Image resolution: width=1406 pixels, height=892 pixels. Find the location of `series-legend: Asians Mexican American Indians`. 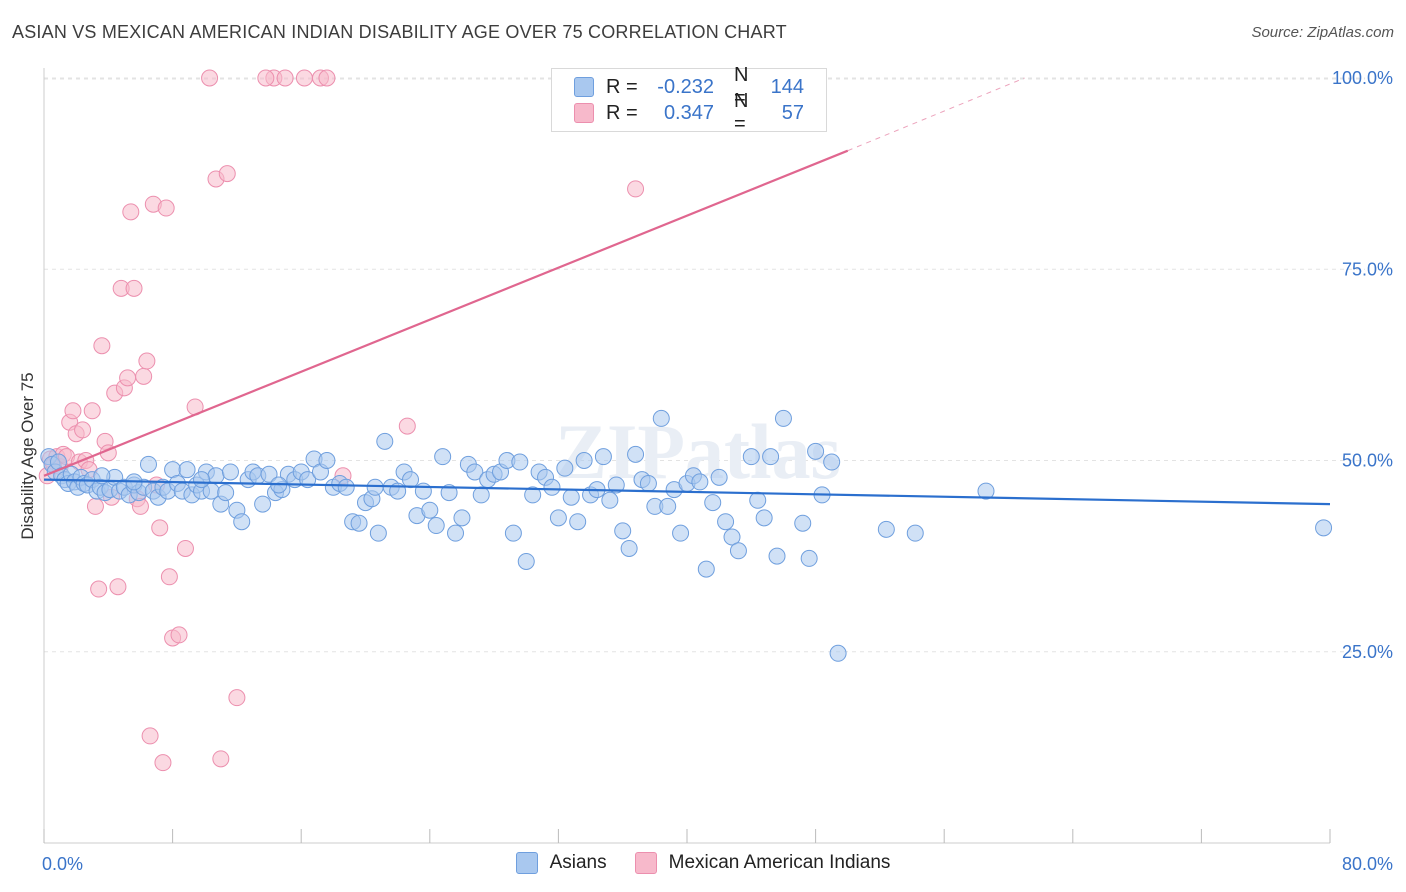

series-legend: Asians Mexican American Indians is located at coordinates (703, 863).